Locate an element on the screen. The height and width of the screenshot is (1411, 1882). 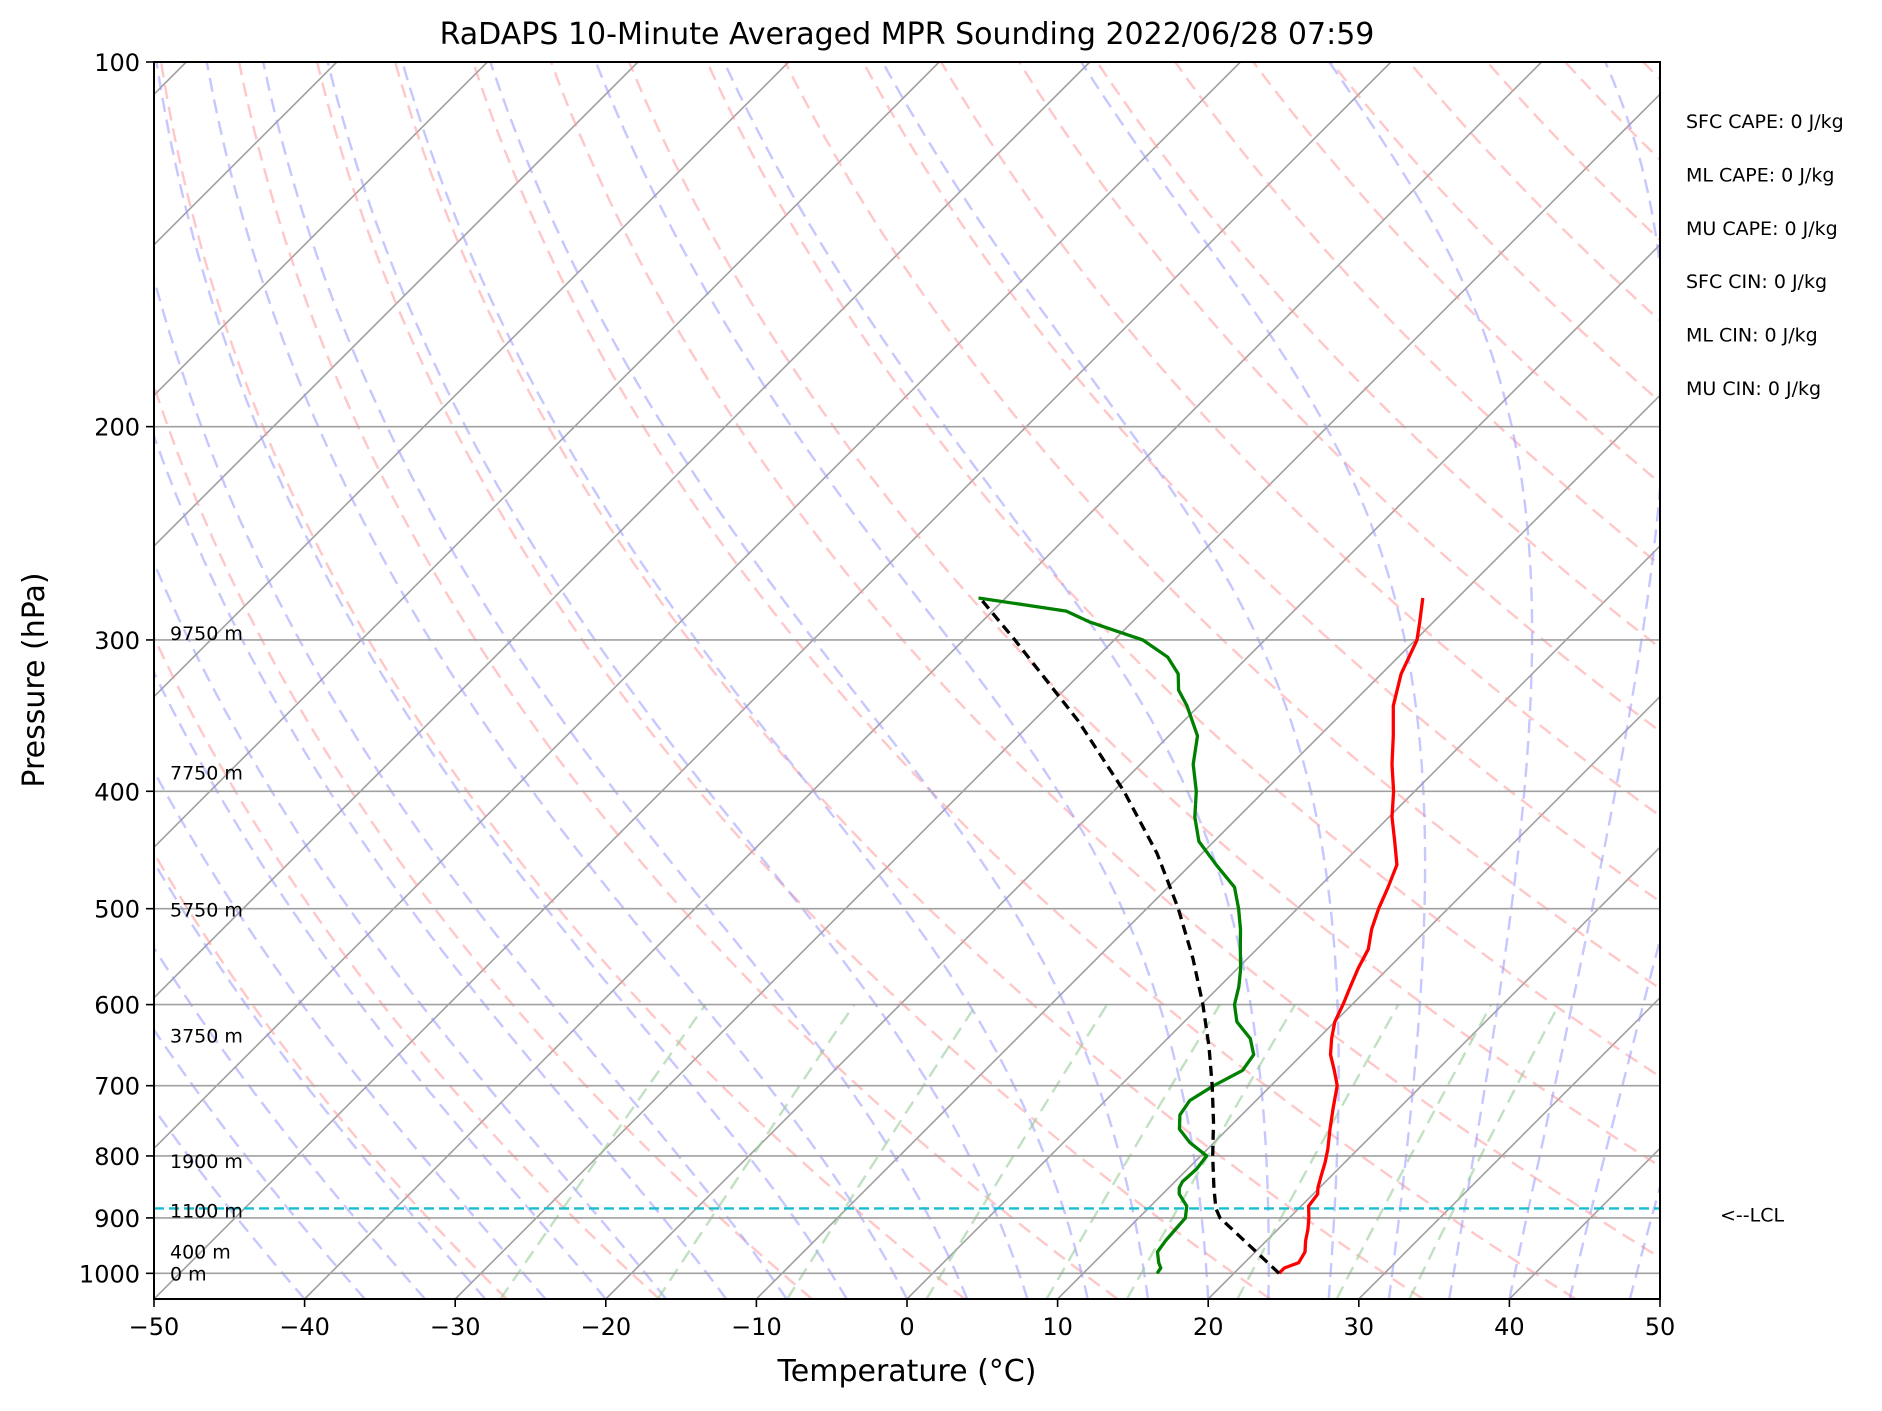
stability-index-label: ML CAPE: 0 J/kg is located at coordinates (1760, 175).